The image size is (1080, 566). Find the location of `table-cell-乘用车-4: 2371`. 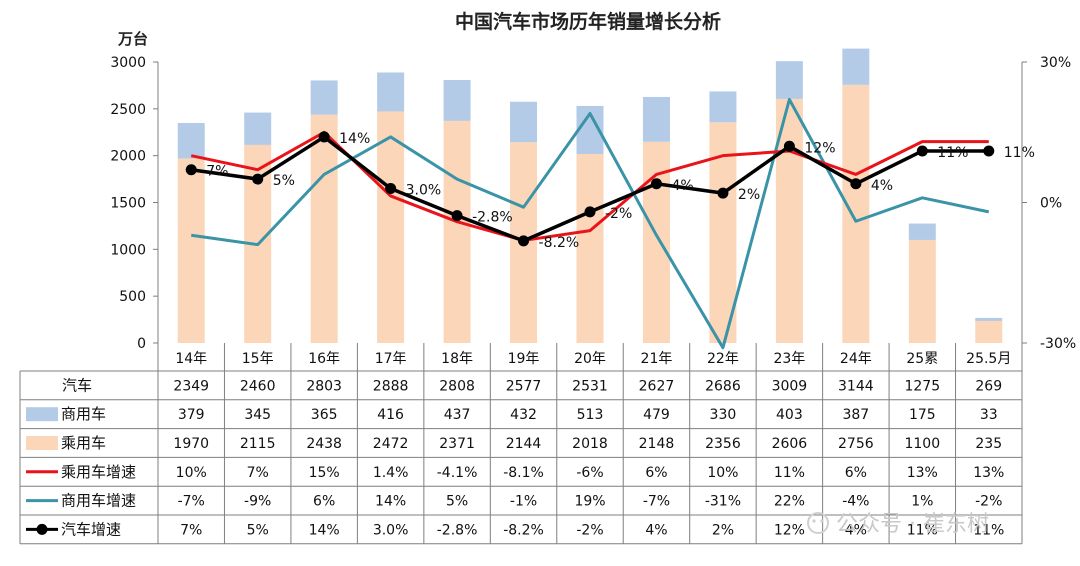

table-cell-乘用车-4: 2371 is located at coordinates (457, 444).